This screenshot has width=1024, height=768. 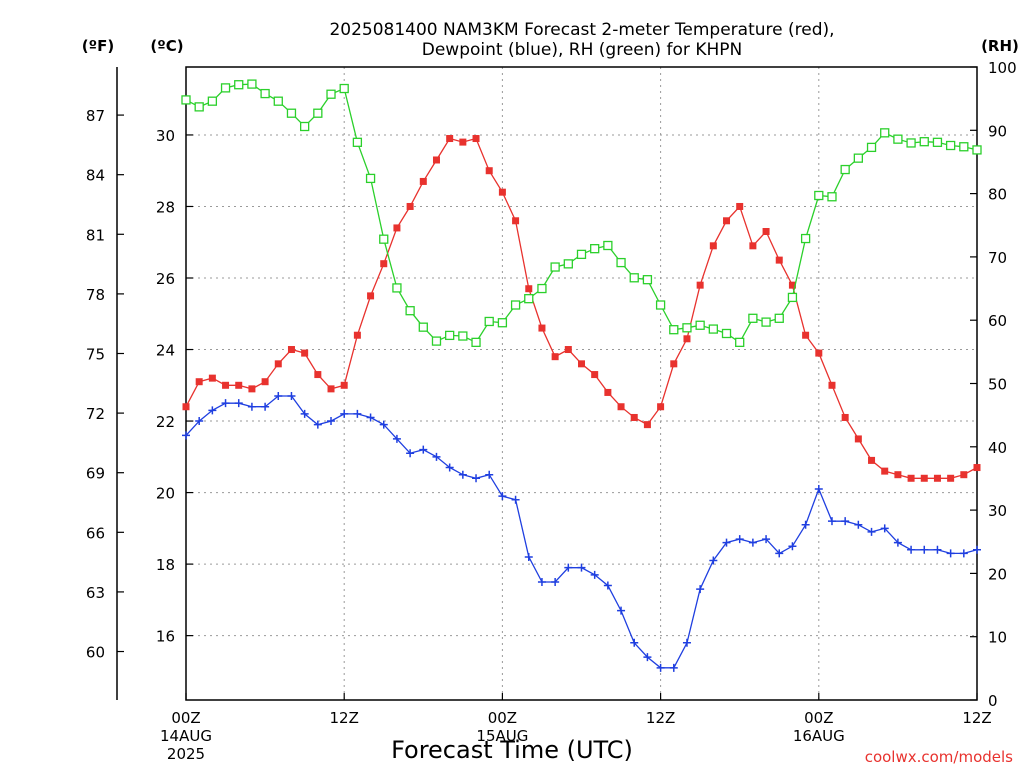 I want to click on time-tick-label: 15AUG, so click(x=502, y=736).